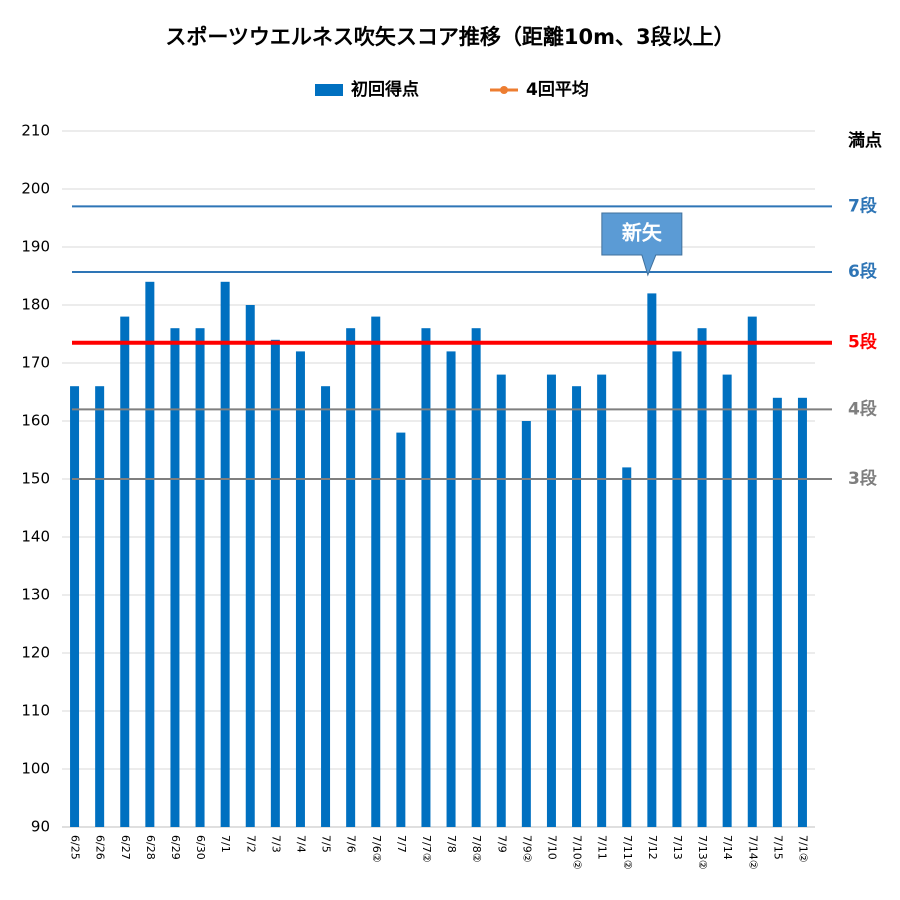  What do you see at coordinates (150, 847) in the screenshot?
I see `x-tick-label: 6/28` at bounding box center [150, 847].